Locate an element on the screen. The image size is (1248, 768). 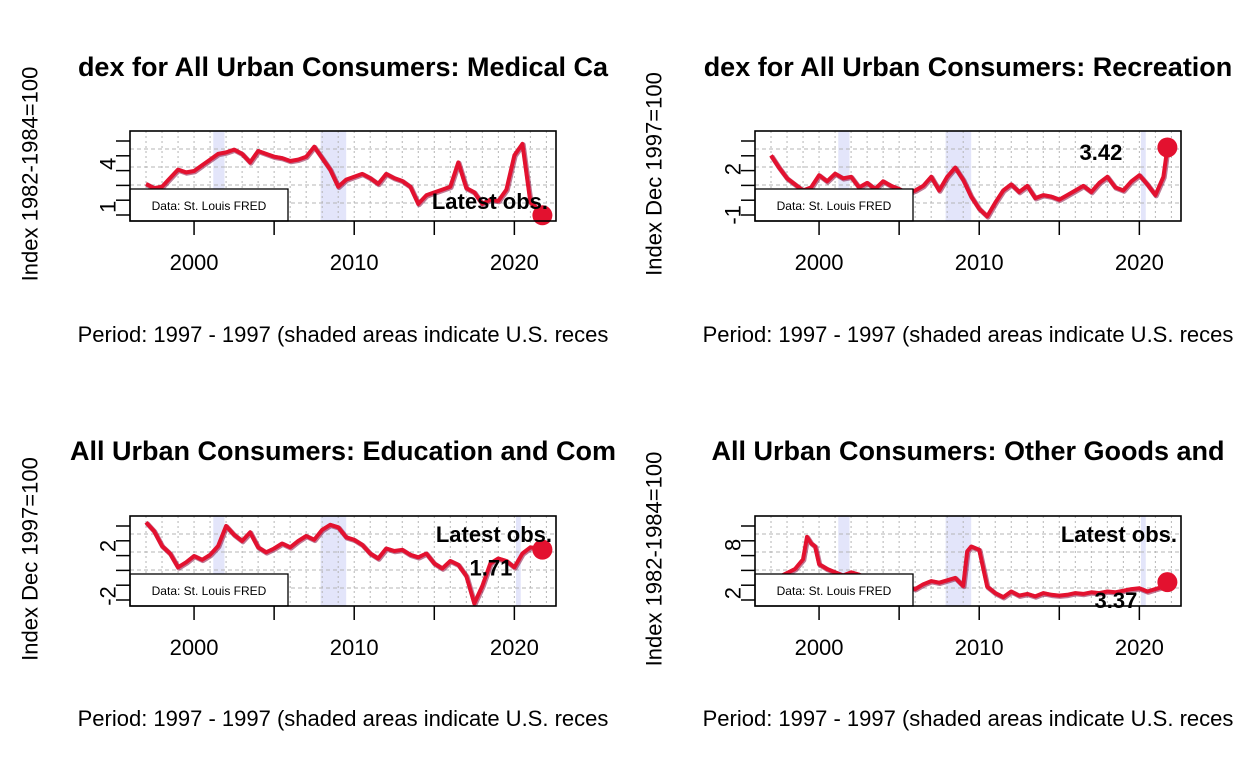
y-tick-label: -1 is located at coordinates (733, 215).